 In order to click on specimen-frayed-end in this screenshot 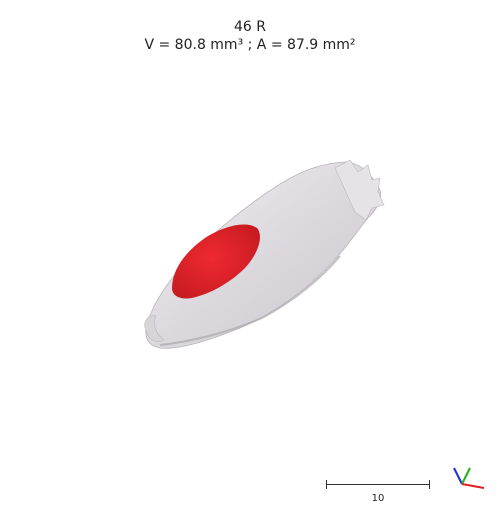, I will do `click(359, 190)`.